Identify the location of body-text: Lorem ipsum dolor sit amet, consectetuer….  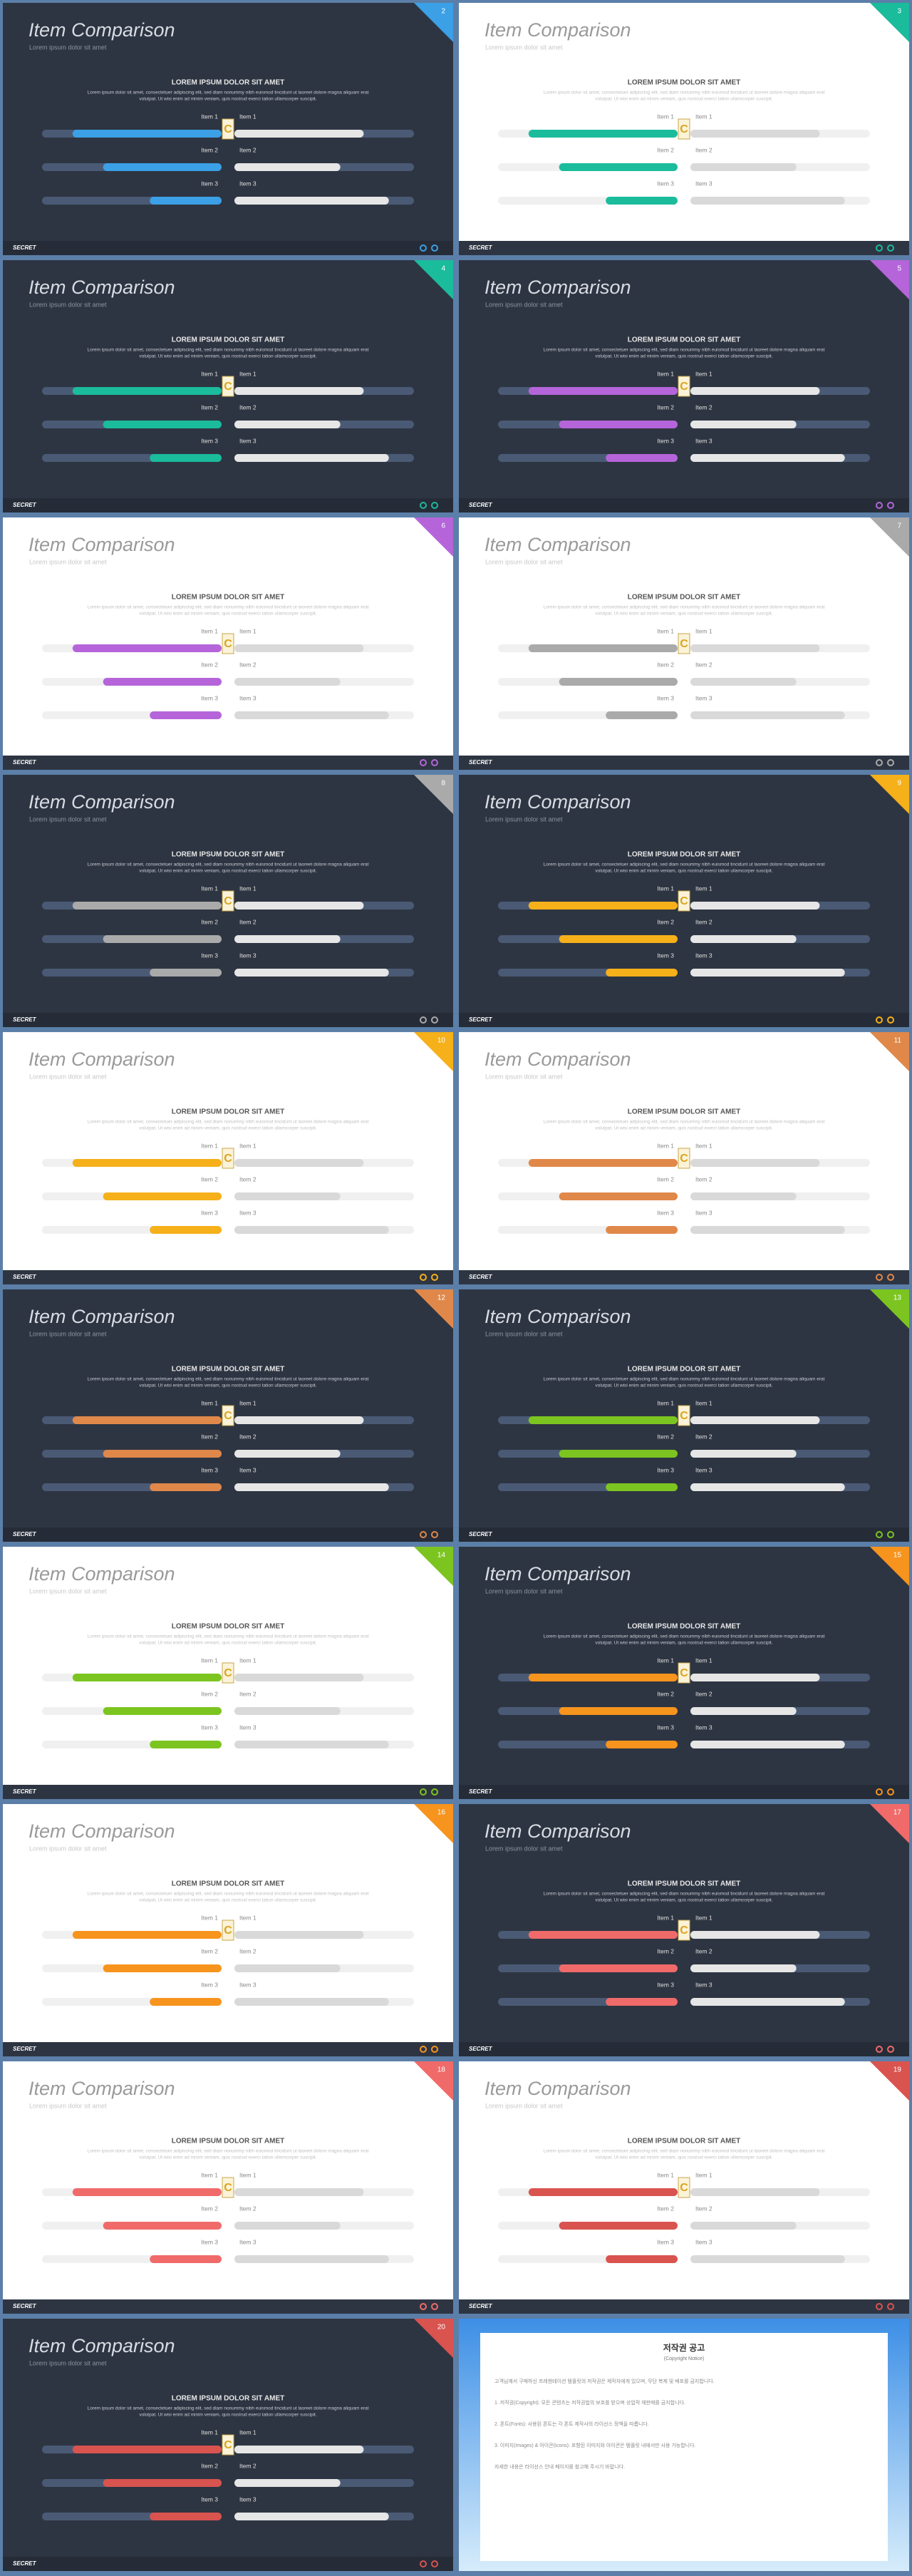
(684, 864).